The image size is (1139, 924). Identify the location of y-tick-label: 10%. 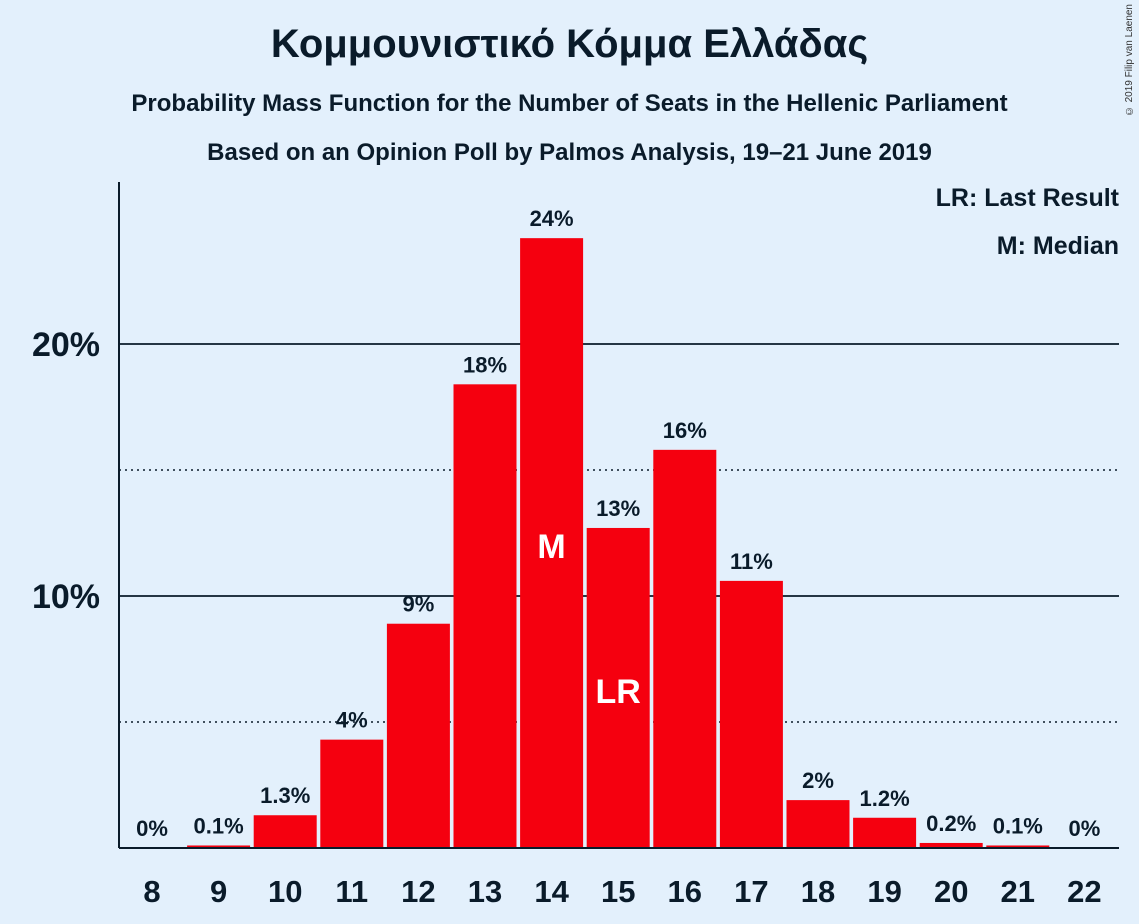
(66, 597).